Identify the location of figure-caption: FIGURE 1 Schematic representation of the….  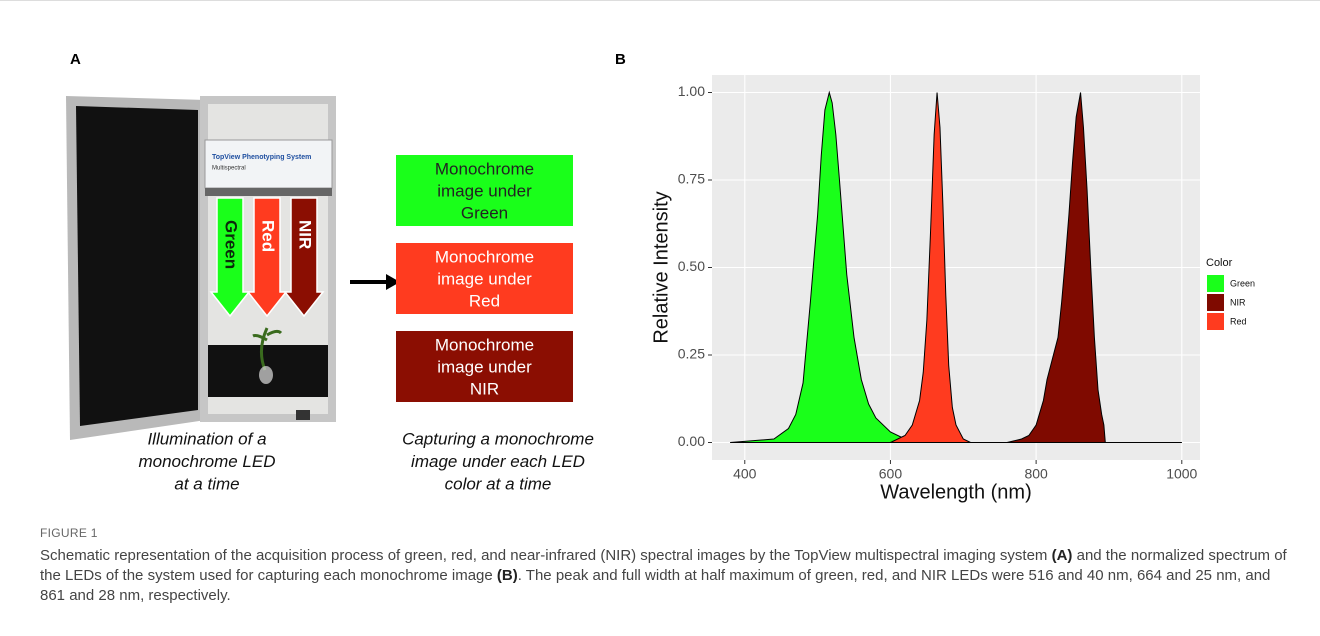
(665, 566).